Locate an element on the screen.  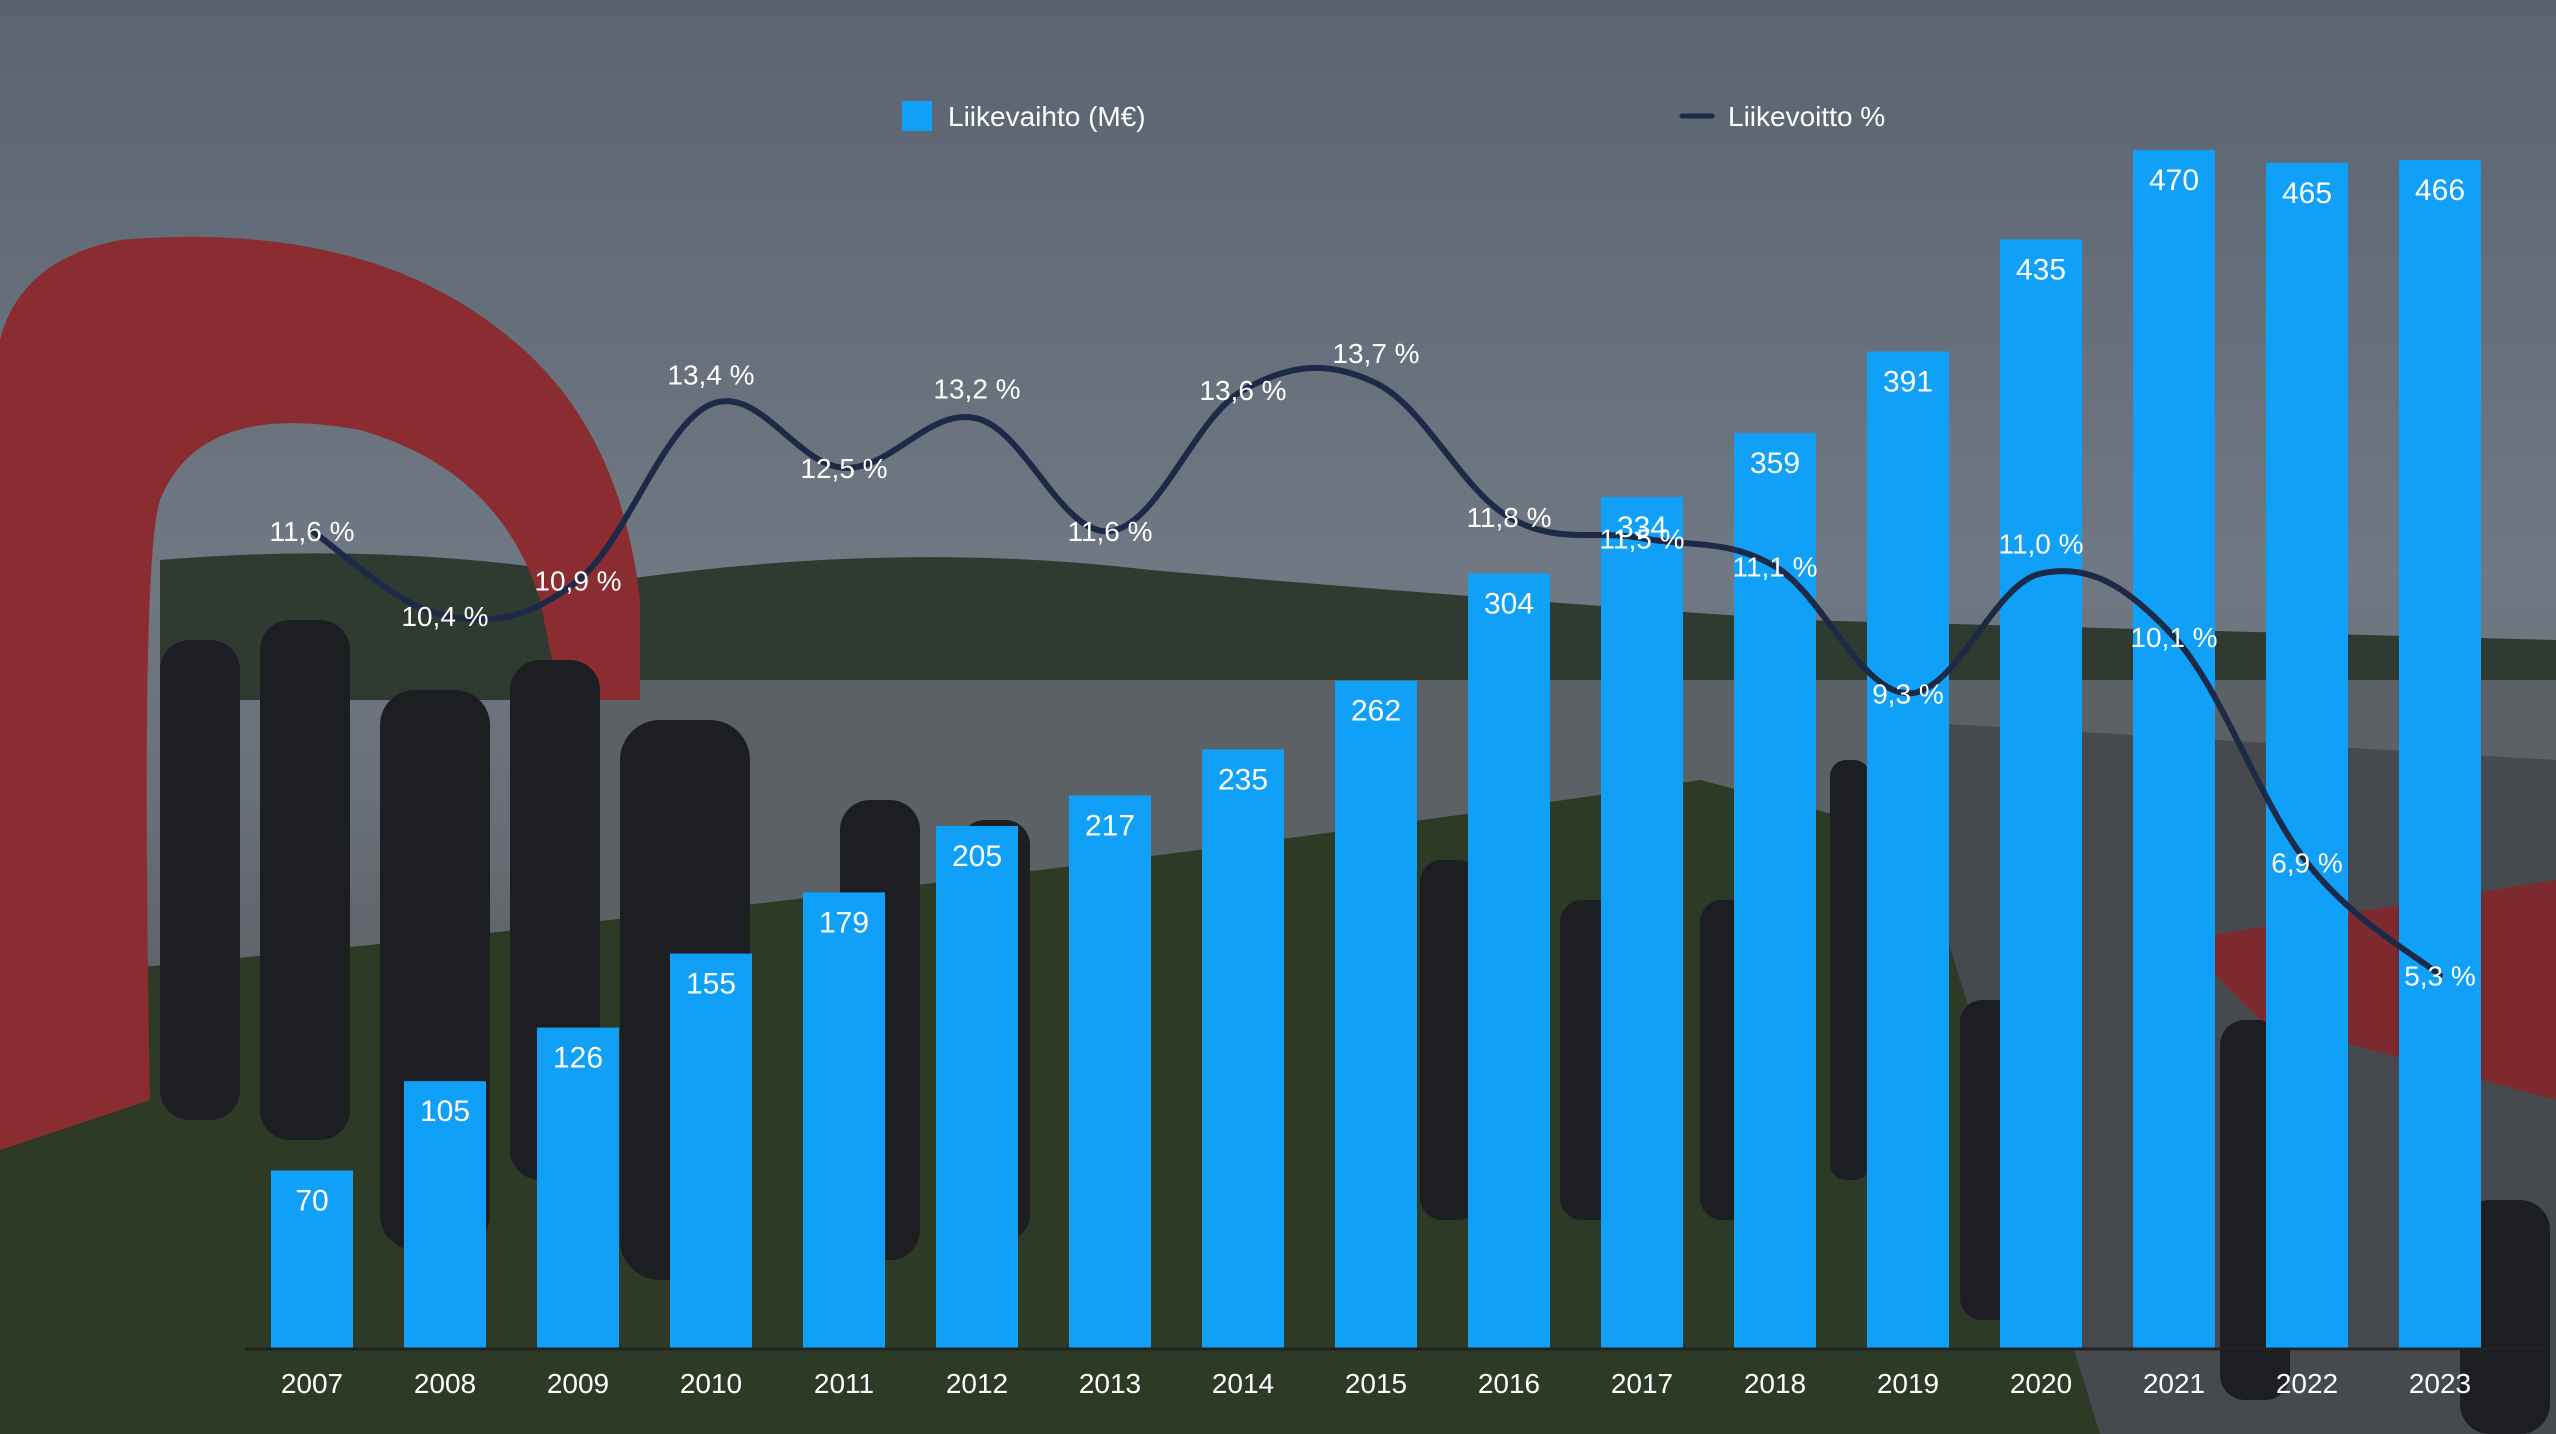
x-tick-label-2016: 2016 is located at coordinates (1509, 1383).